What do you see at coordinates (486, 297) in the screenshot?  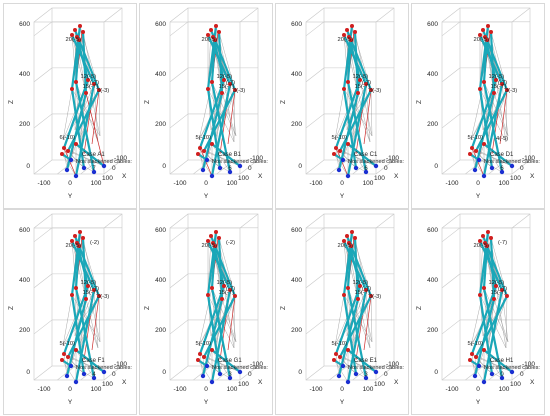 I see `axis-box` at bounding box center [486, 297].